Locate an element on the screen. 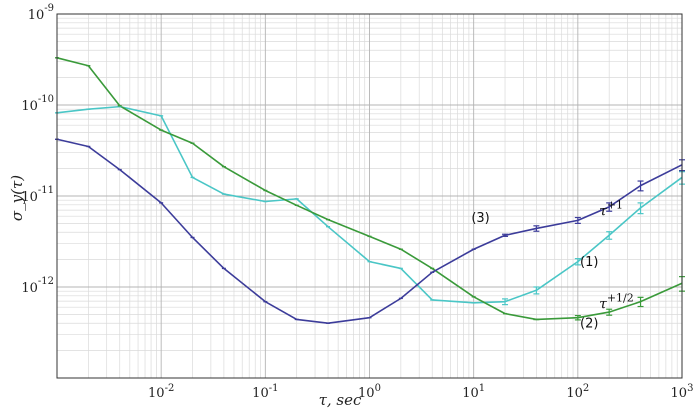 The height and width of the screenshot is (412, 697). y-tick-label: 10-10 is located at coordinates (37, 104).